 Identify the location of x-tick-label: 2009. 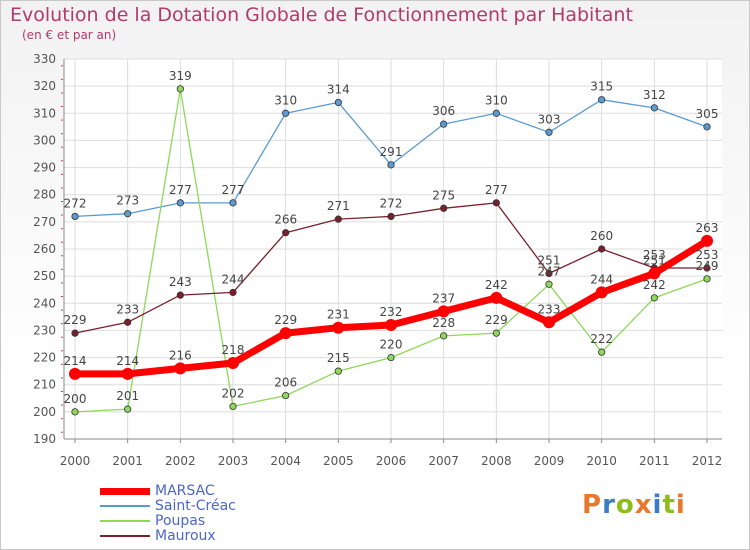
(549, 461).